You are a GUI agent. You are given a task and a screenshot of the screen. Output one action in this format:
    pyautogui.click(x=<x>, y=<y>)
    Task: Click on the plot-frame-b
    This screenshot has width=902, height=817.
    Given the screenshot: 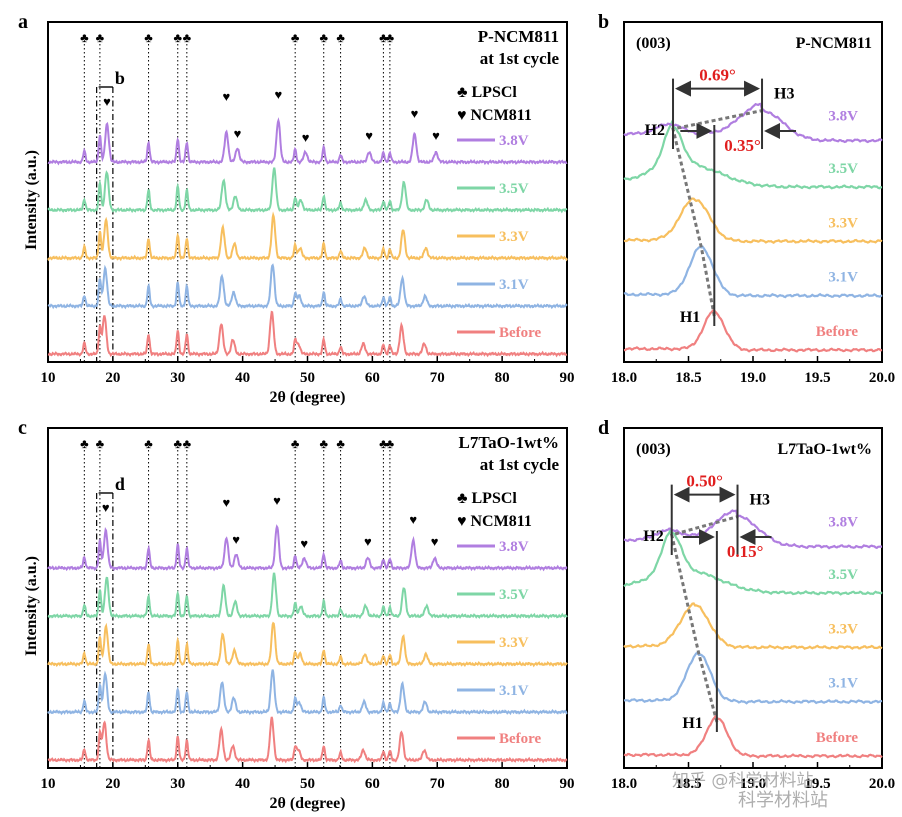 What is the action you would take?
    pyautogui.click(x=753, y=192)
    